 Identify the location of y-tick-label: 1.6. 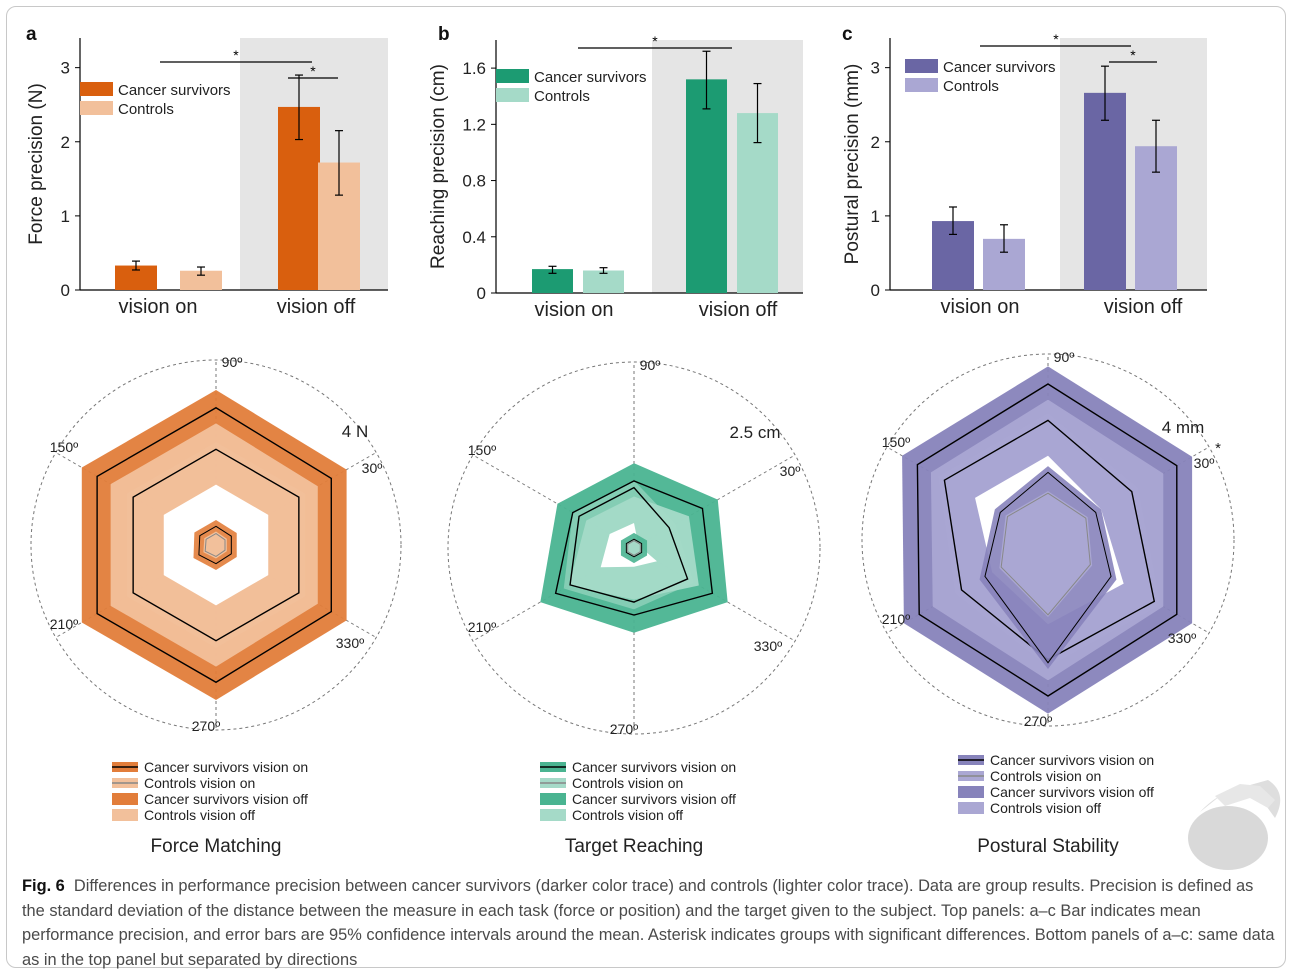
(474, 68).